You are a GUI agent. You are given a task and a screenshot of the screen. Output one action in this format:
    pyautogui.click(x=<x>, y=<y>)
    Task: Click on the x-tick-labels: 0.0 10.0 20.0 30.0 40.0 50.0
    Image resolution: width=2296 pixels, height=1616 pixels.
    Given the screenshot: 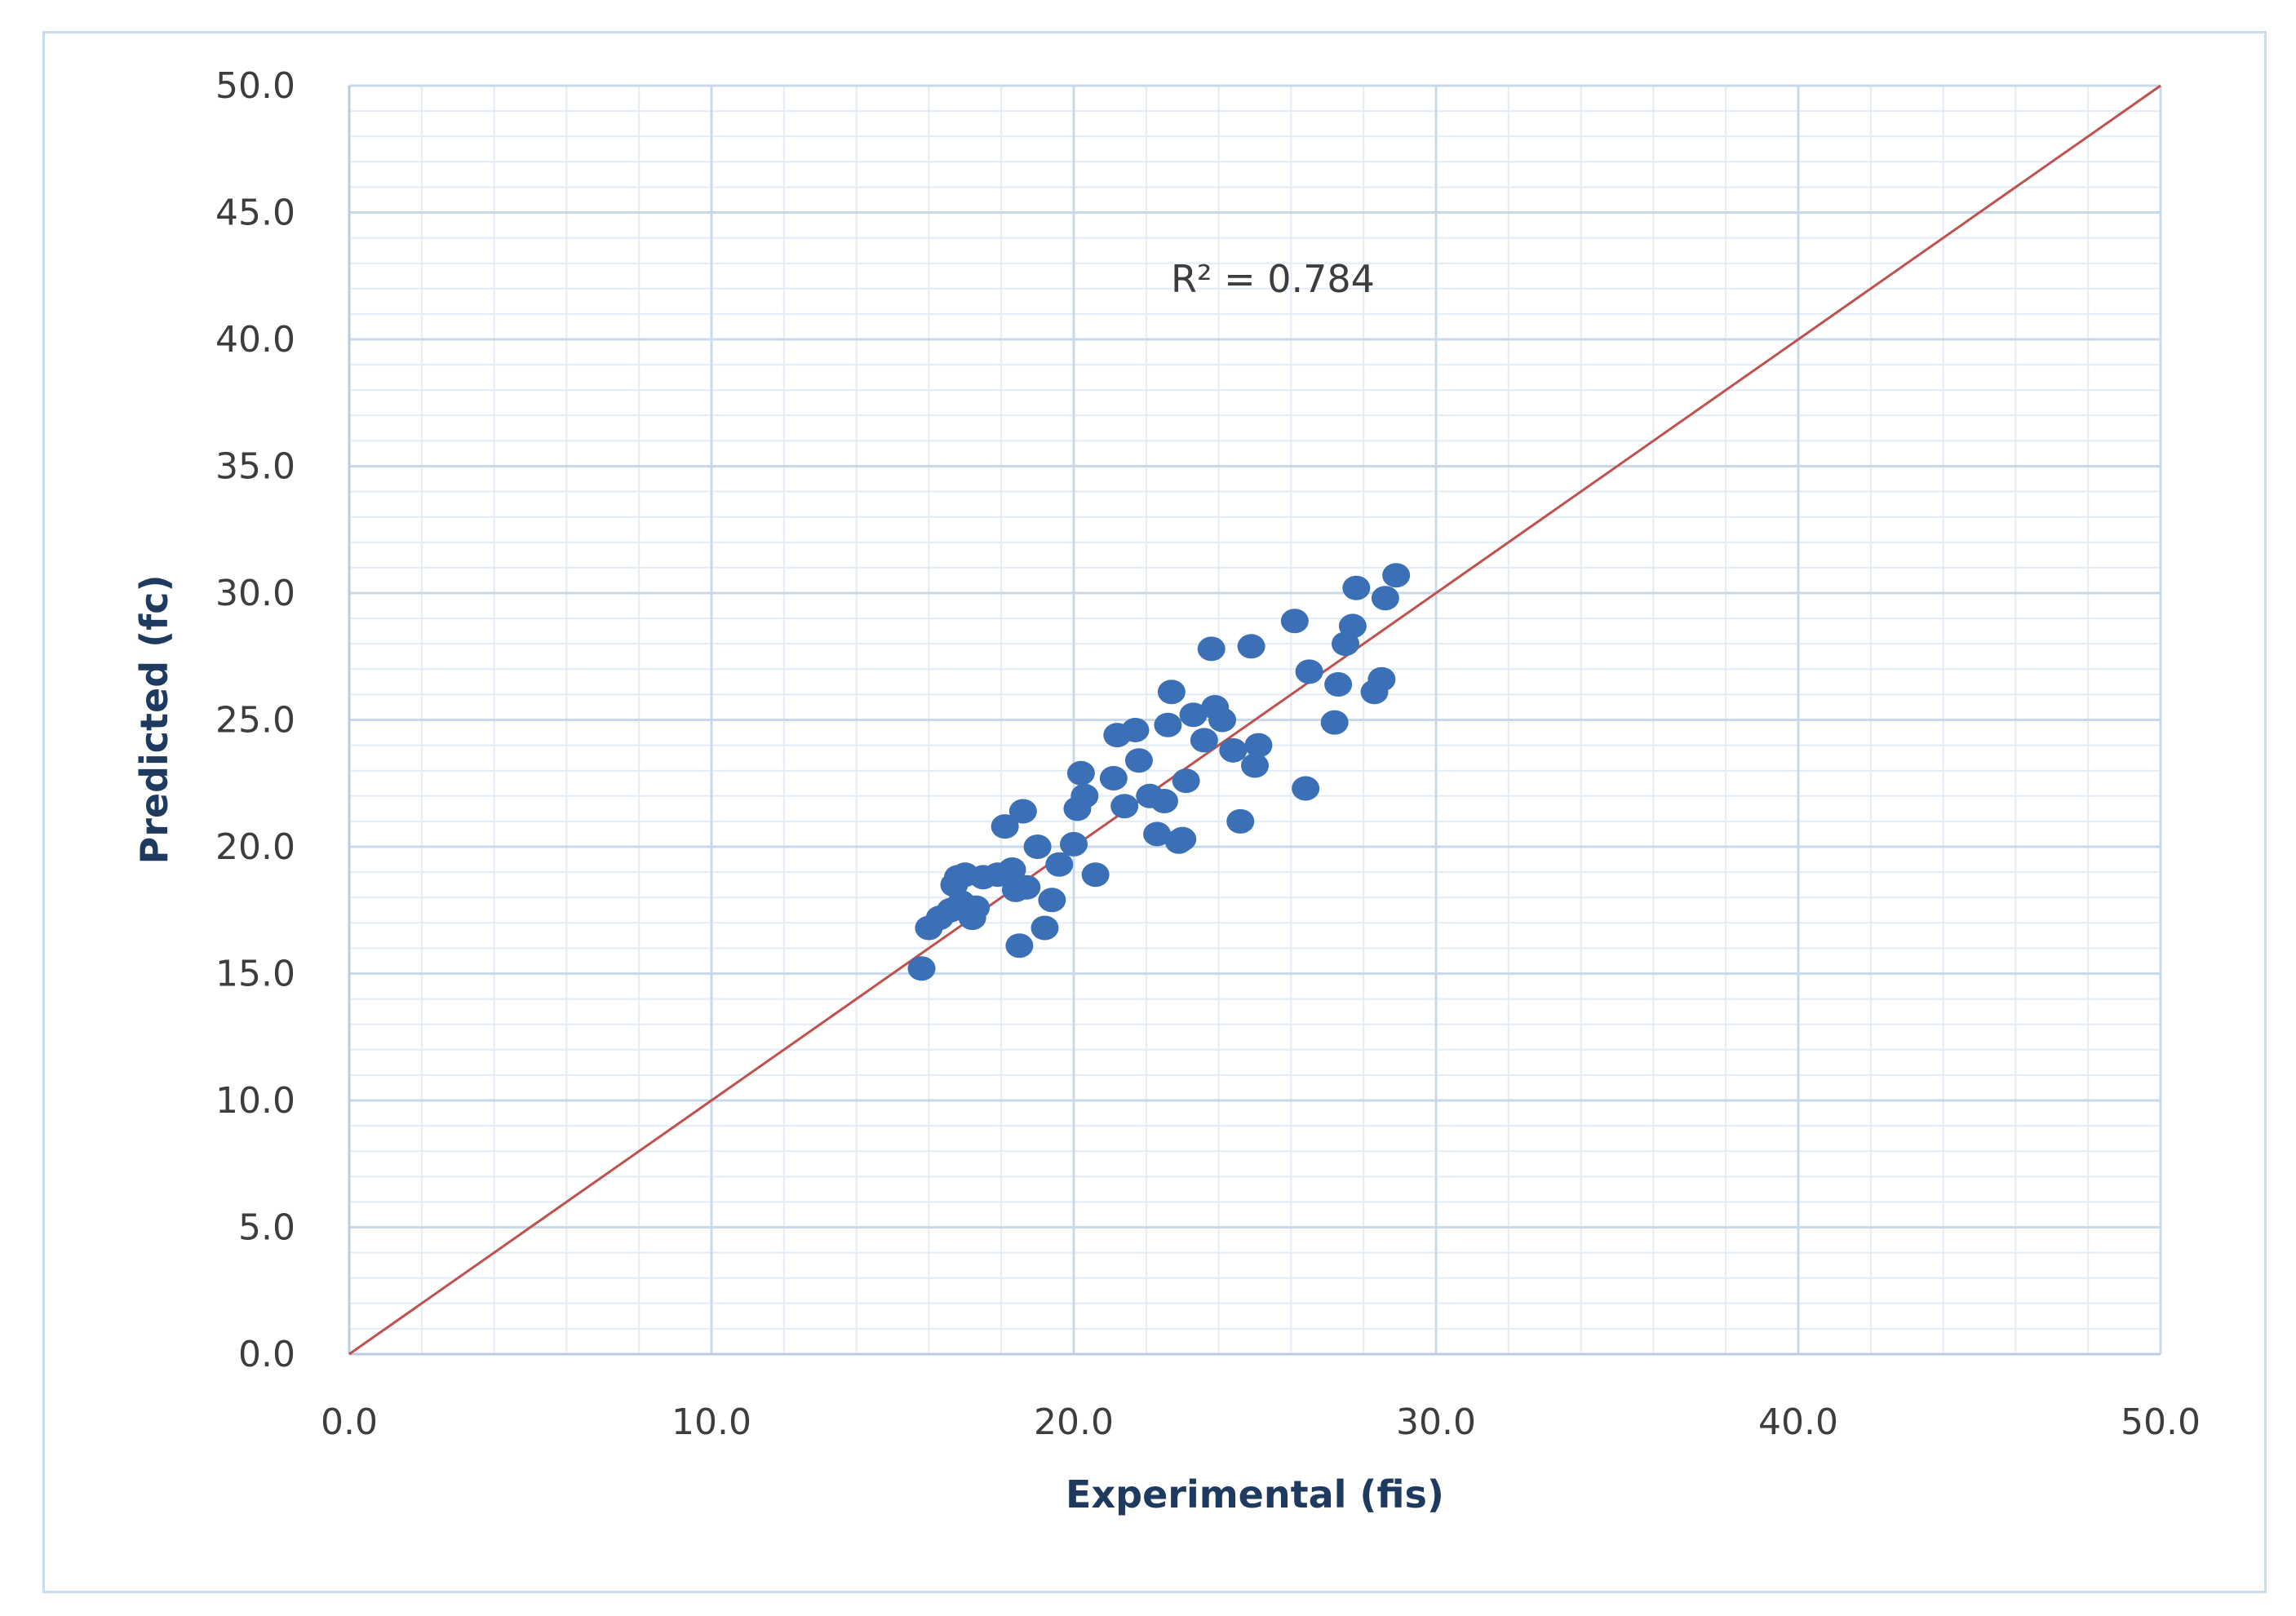 What is the action you would take?
    pyautogui.click(x=1261, y=1422)
    